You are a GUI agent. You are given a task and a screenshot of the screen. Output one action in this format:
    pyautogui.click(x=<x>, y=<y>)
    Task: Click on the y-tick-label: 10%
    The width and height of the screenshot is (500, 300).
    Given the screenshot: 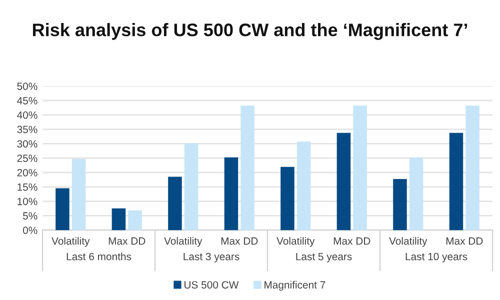 What is the action you would take?
    pyautogui.click(x=28, y=202)
    